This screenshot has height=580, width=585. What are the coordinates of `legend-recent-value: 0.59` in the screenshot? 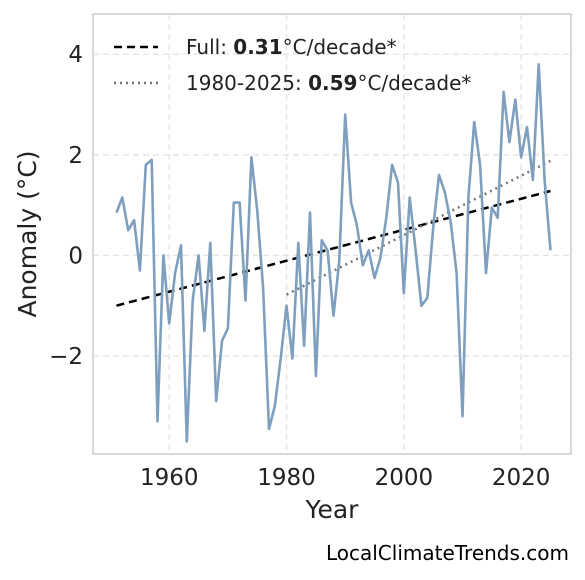 It's located at (332, 83).